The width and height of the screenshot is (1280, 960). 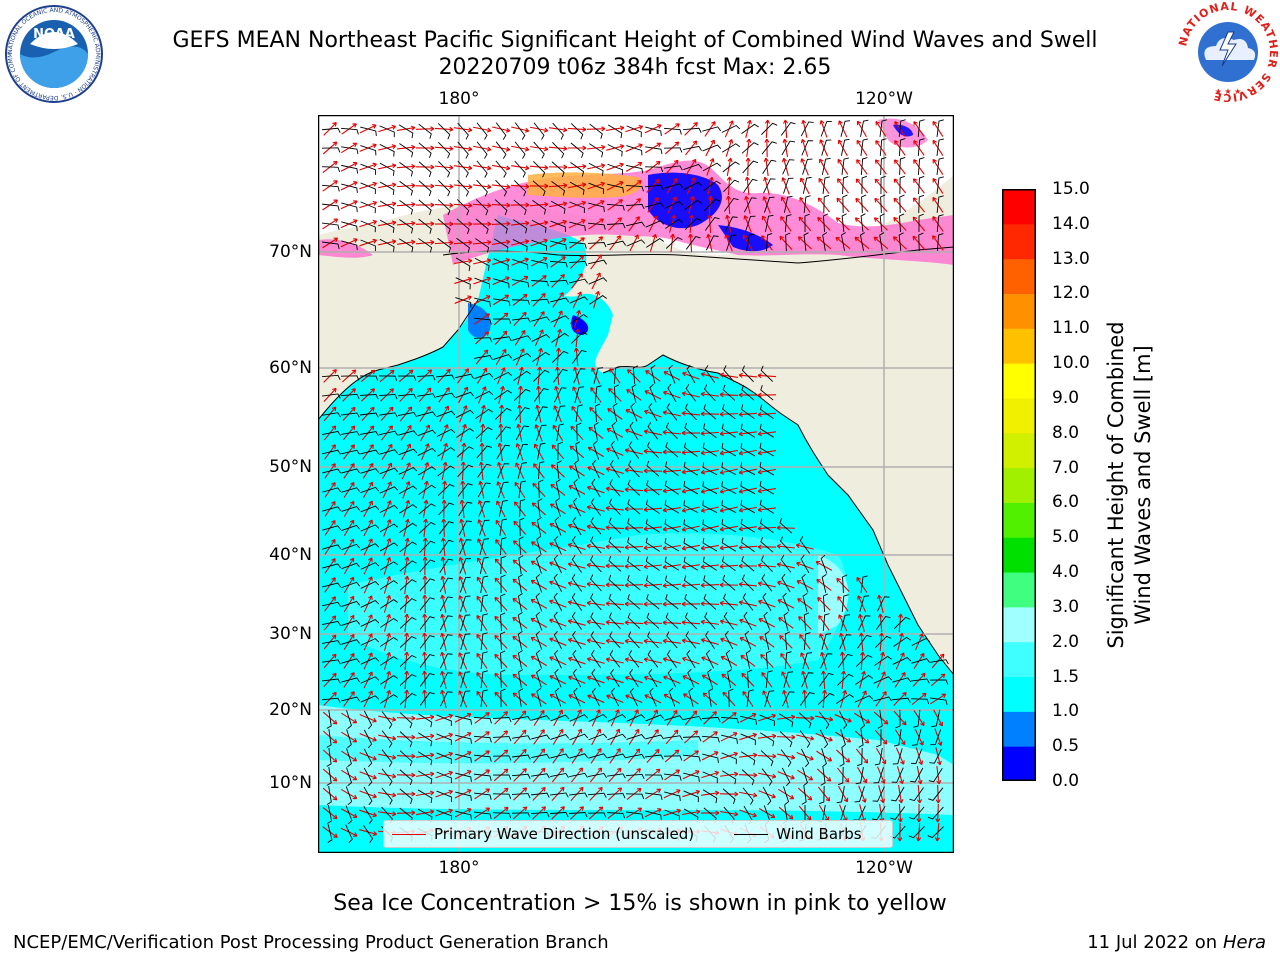 What do you see at coordinates (1066, 467) in the screenshot?
I see `colorbar-tick-label: 7.0` at bounding box center [1066, 467].